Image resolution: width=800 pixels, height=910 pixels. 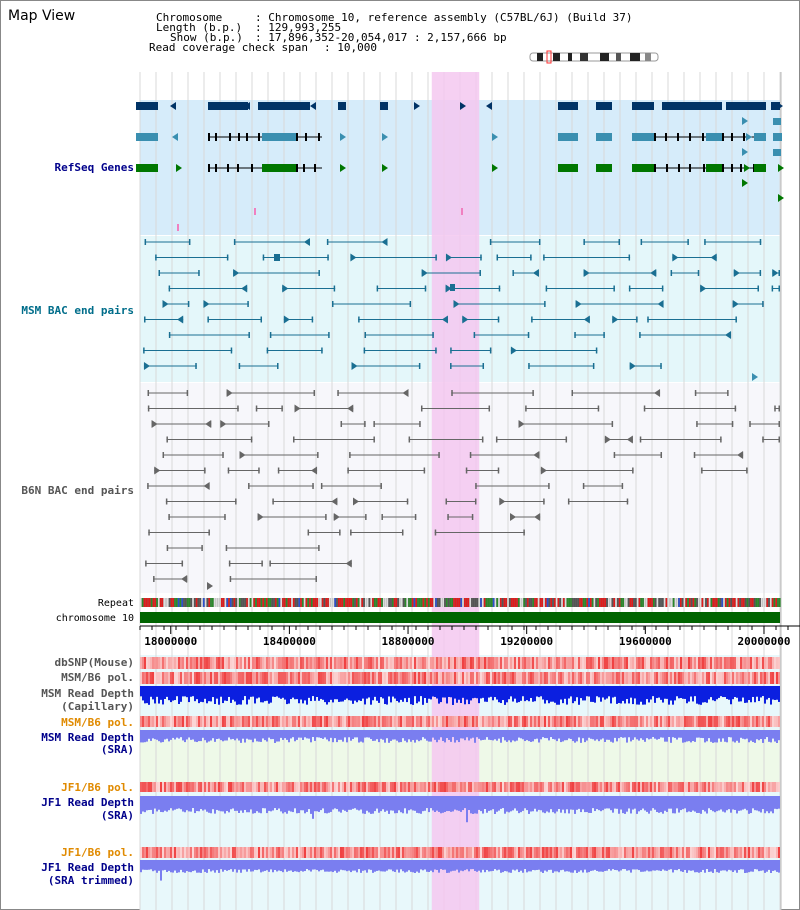 What do you see at coordinates (87, 802) in the screenshot?
I see `track-label-jf1-depth-sra: JF1 Read Depth` at bounding box center [87, 802].